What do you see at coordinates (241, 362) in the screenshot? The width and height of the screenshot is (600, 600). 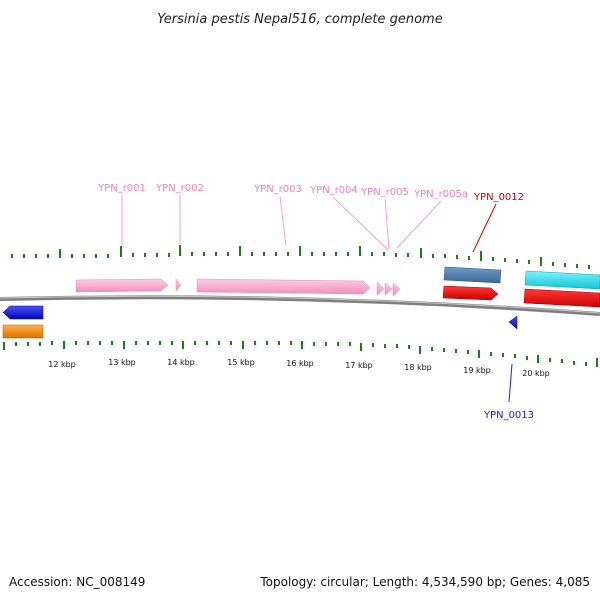 I see `scale-label-15kbp: 15 kbp` at bounding box center [241, 362].